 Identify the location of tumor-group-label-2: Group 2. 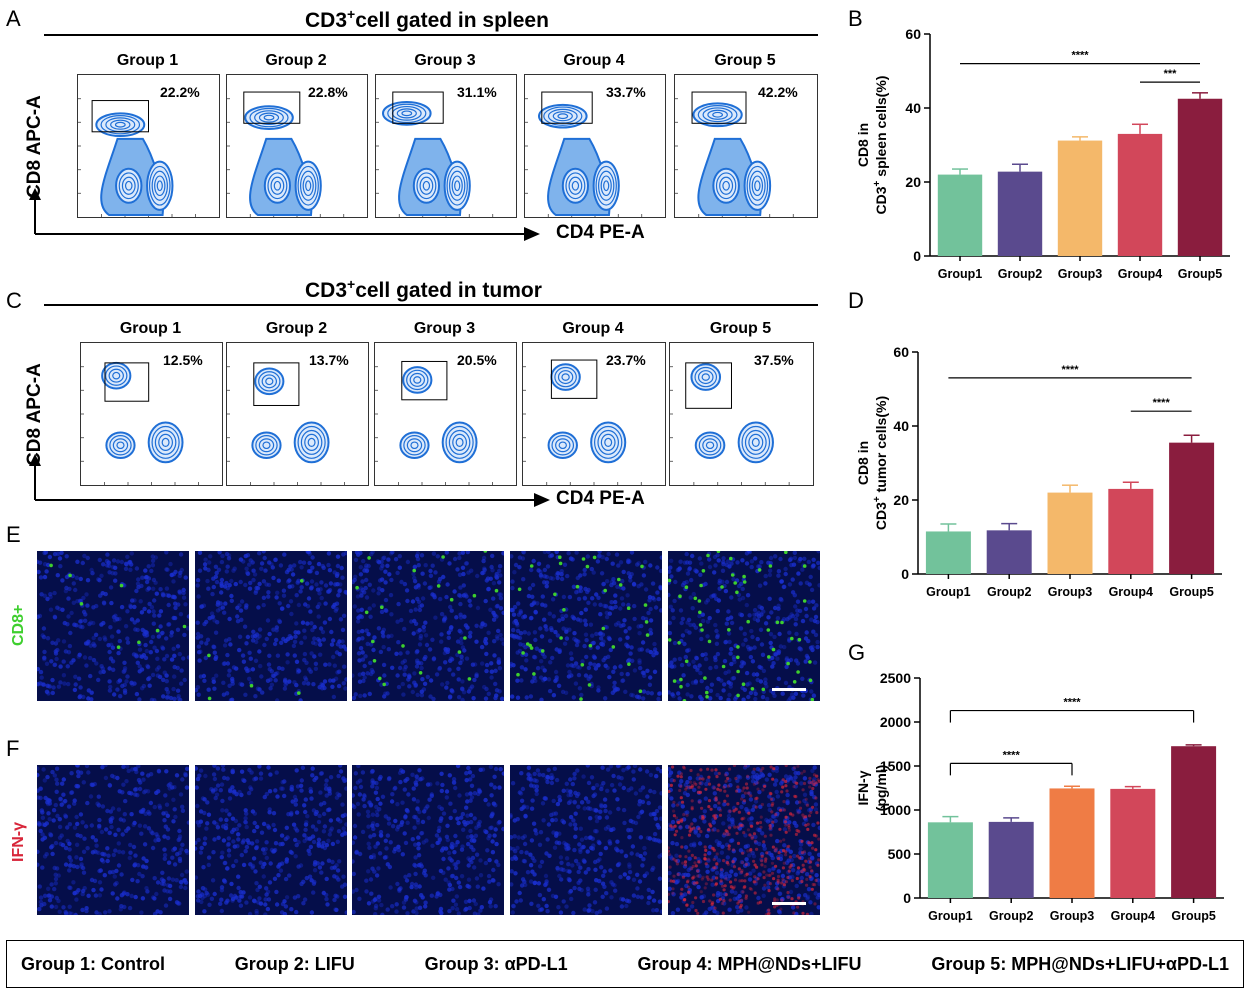
(296, 328).